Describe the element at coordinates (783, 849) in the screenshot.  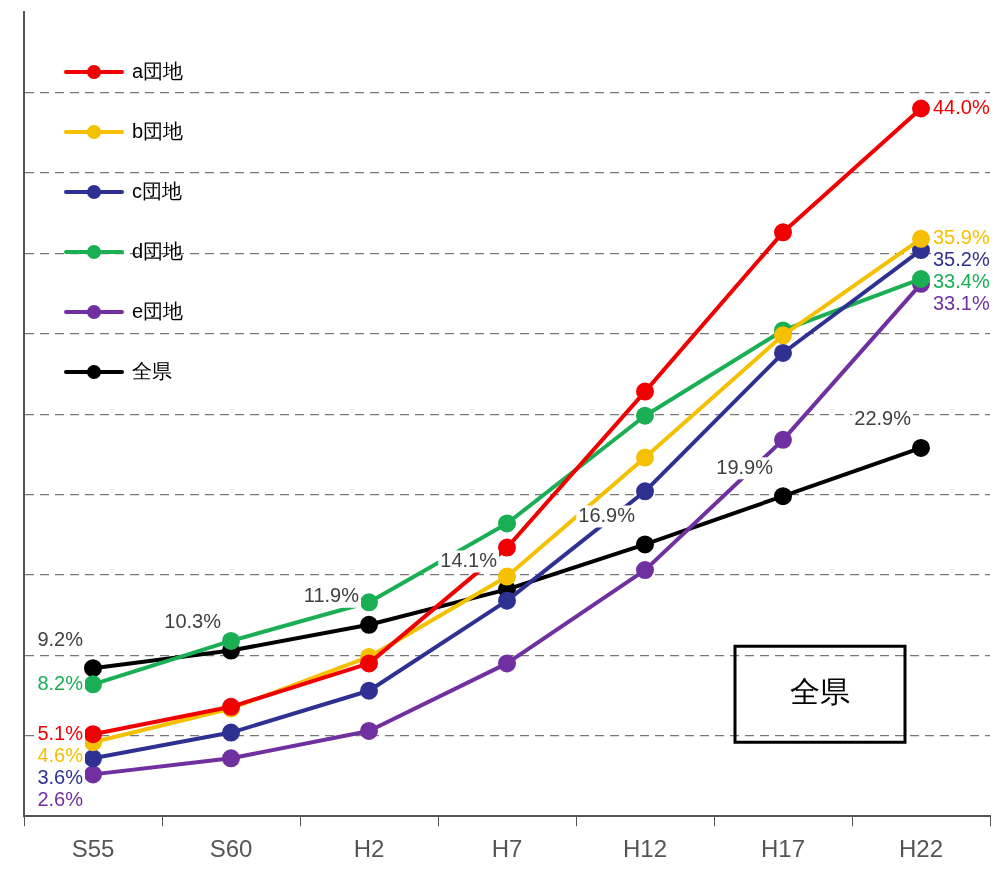
I see `x-tick-label: H17` at that location.